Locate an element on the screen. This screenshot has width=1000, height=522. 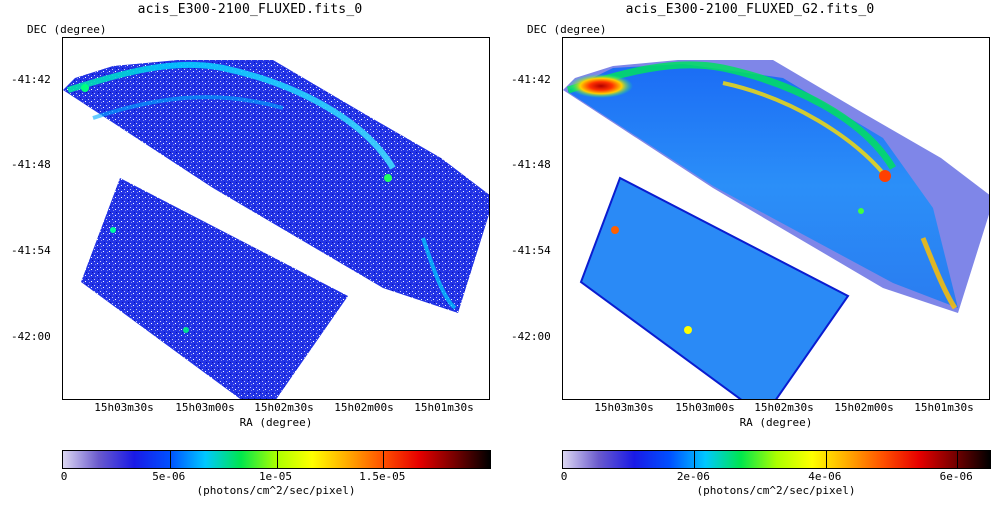
colorbar-tick-label: 2e-06 is located at coordinates (693, 476).